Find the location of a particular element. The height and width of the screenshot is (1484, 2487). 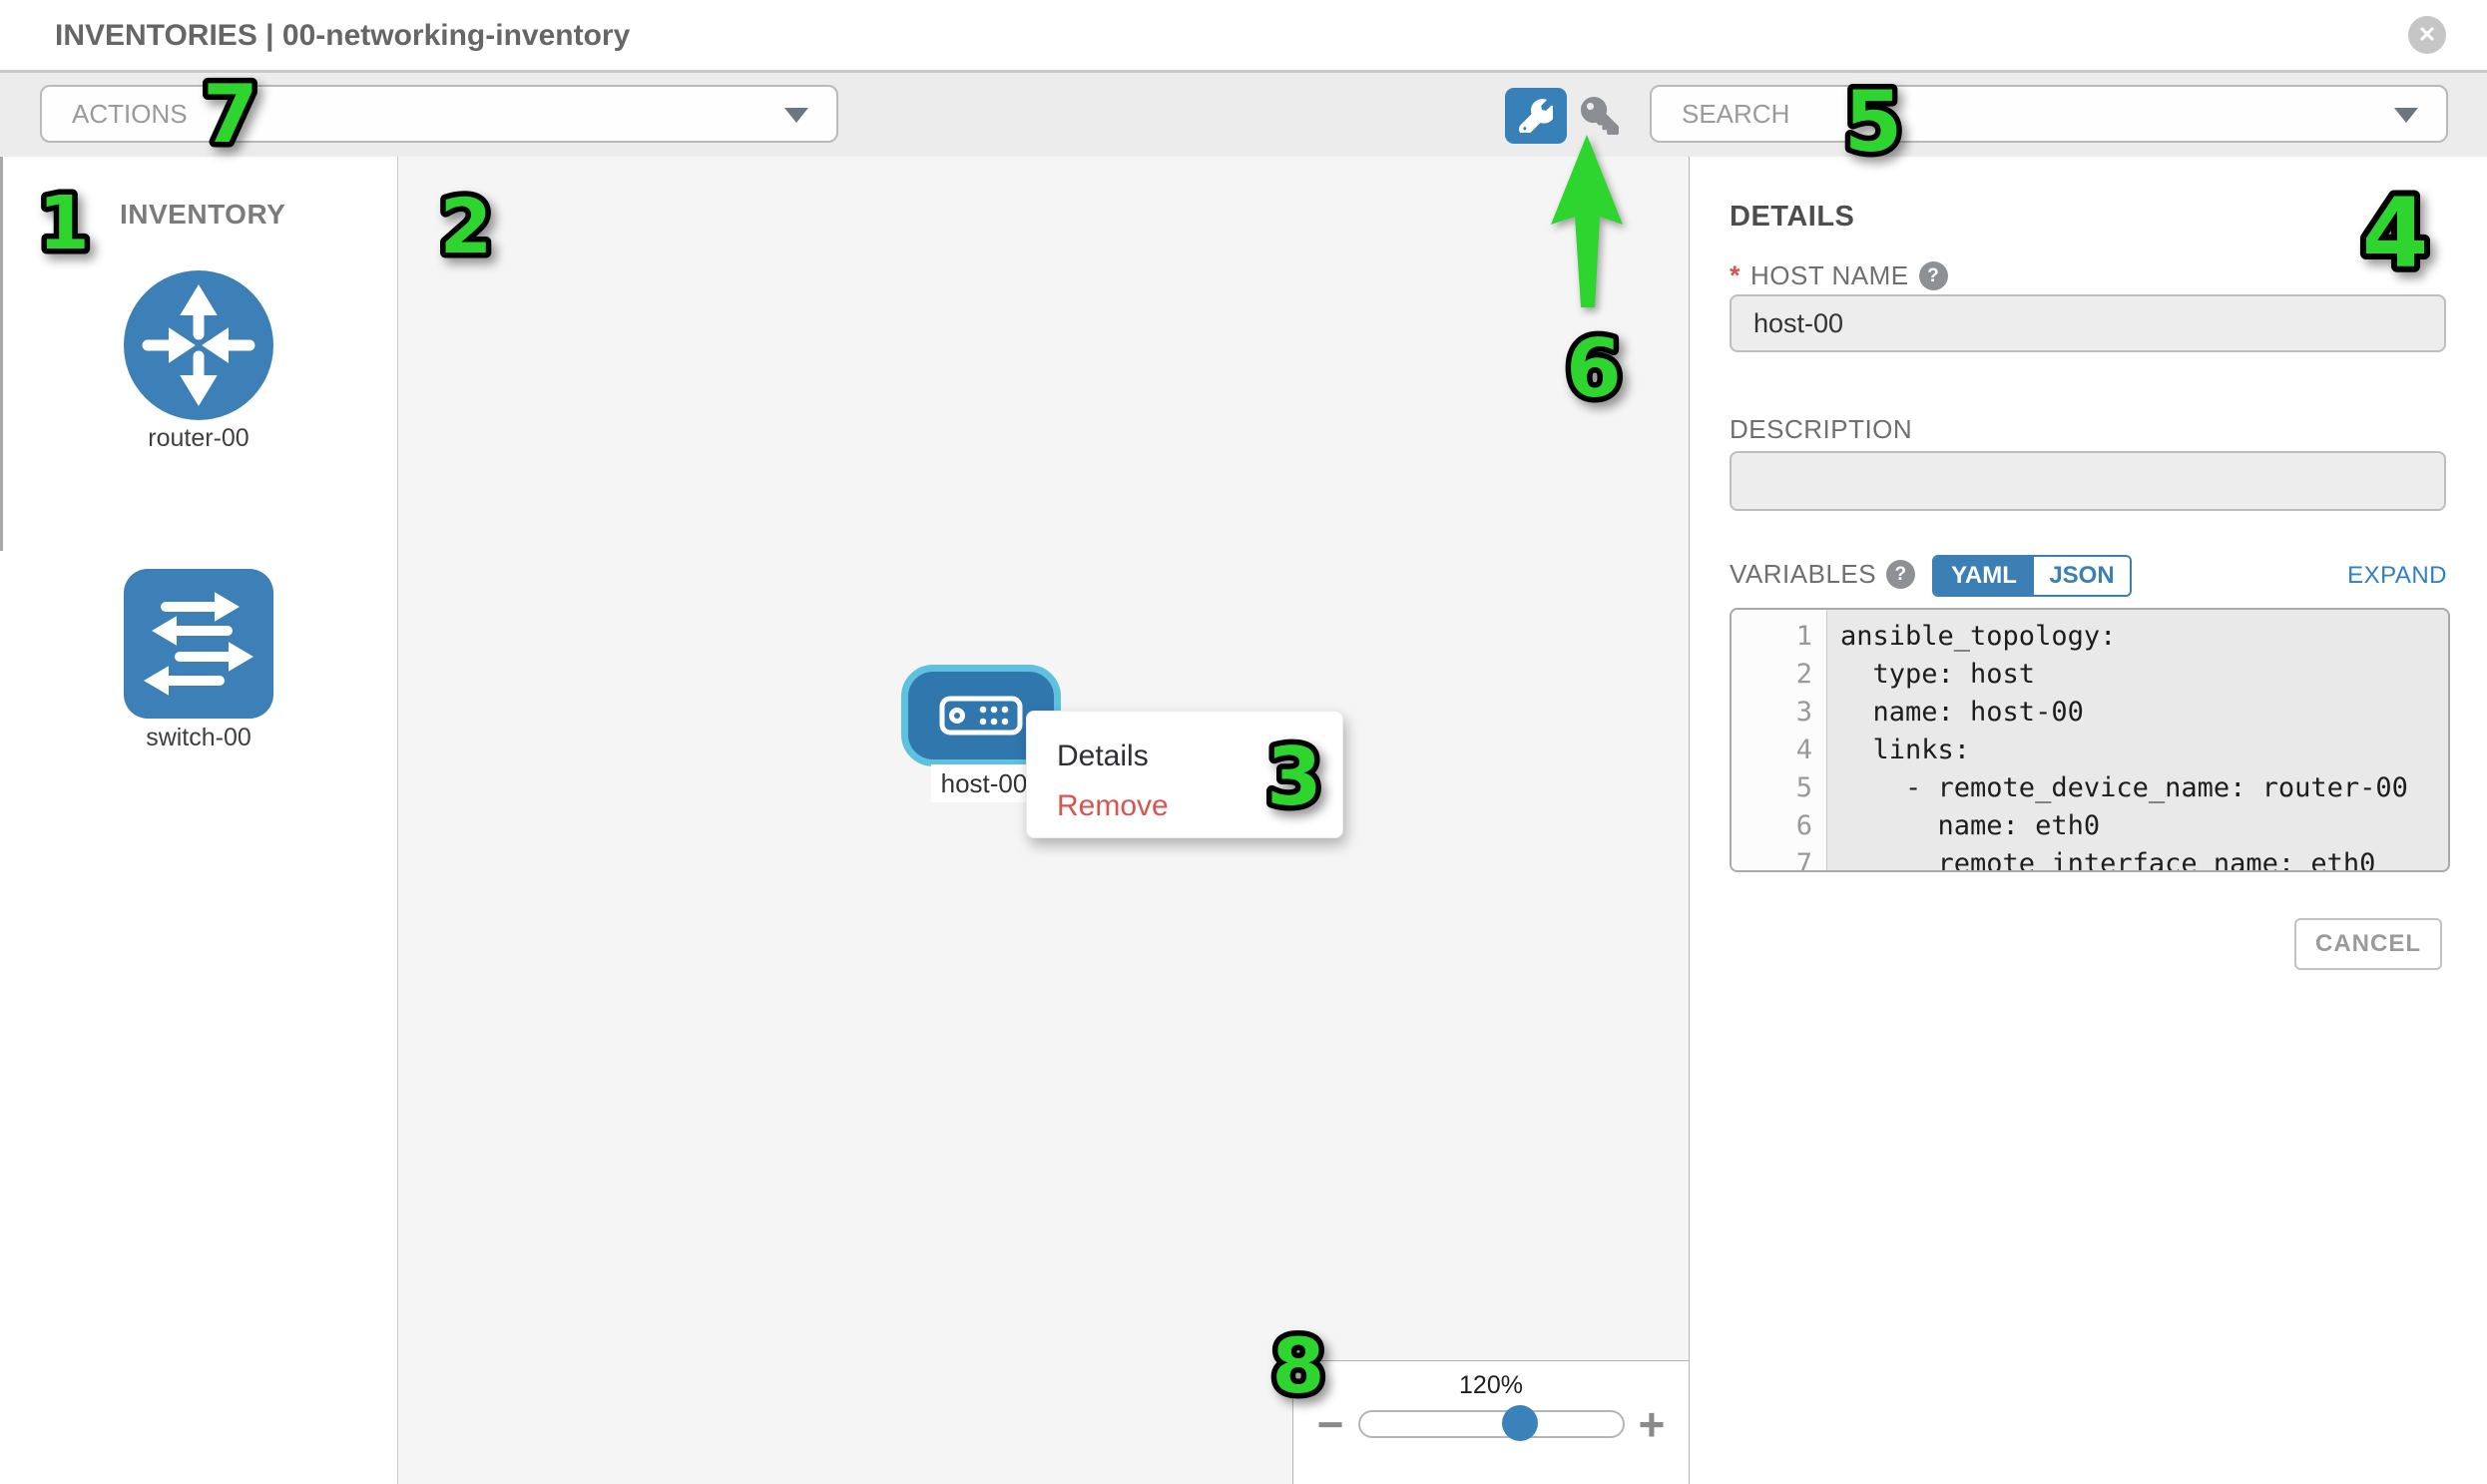

host-node is located at coordinates (981, 715).